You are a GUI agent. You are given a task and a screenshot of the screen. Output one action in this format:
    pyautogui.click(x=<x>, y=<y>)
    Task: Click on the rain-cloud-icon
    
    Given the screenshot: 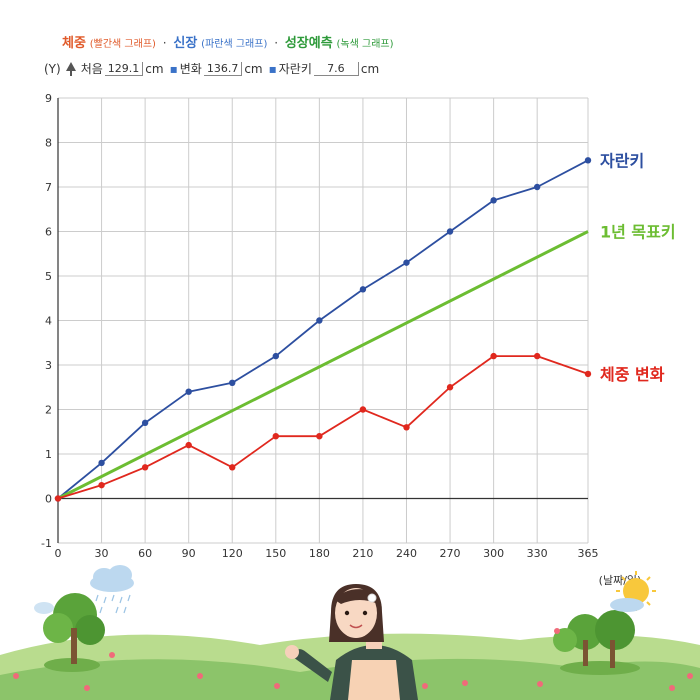 What is the action you would take?
    pyautogui.click(x=112, y=589)
    